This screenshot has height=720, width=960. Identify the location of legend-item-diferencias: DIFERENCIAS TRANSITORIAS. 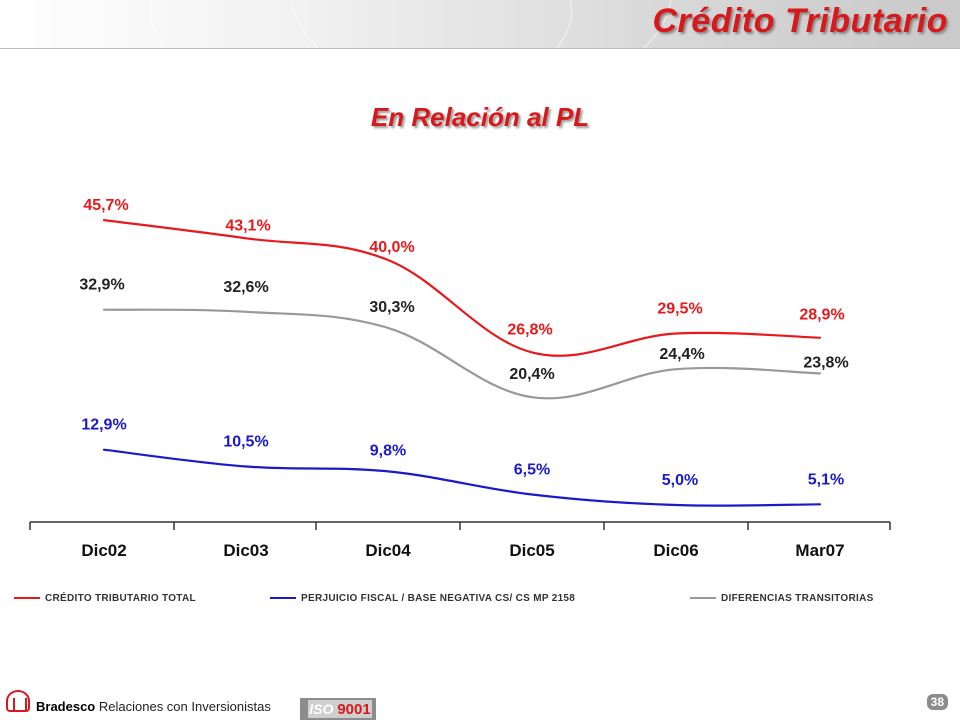
(782, 598).